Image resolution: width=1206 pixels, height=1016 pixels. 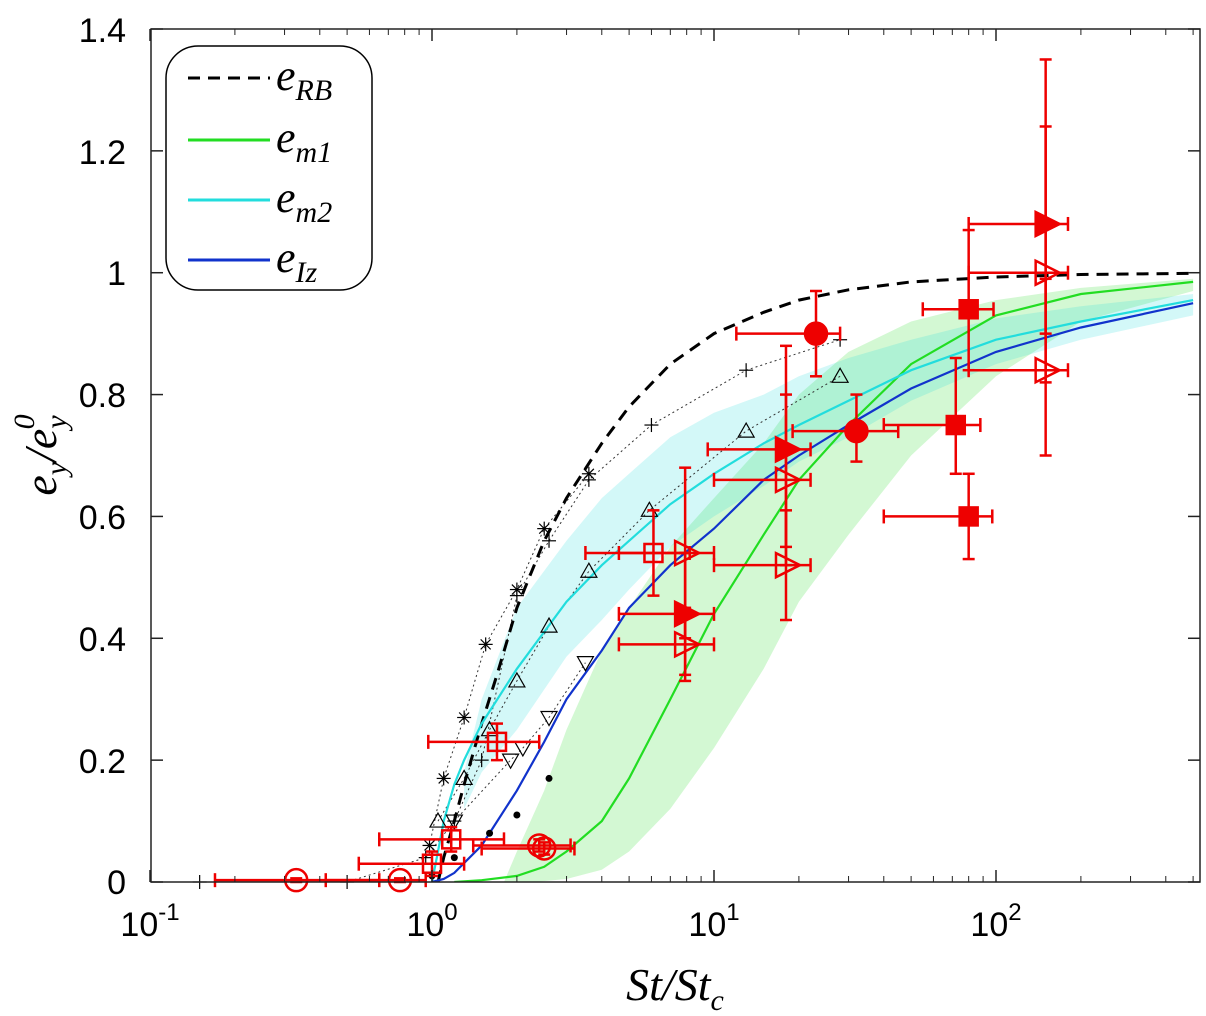 I want to click on x-tick-label-100: 10², so click(x=995, y=921).